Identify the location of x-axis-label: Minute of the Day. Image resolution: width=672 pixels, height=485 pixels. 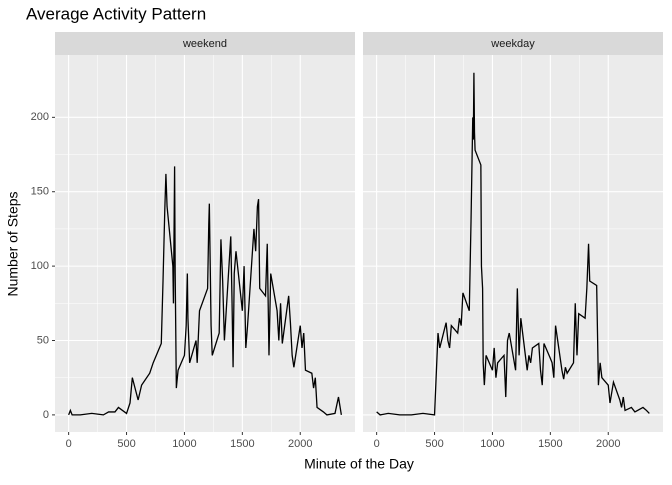
(359, 464).